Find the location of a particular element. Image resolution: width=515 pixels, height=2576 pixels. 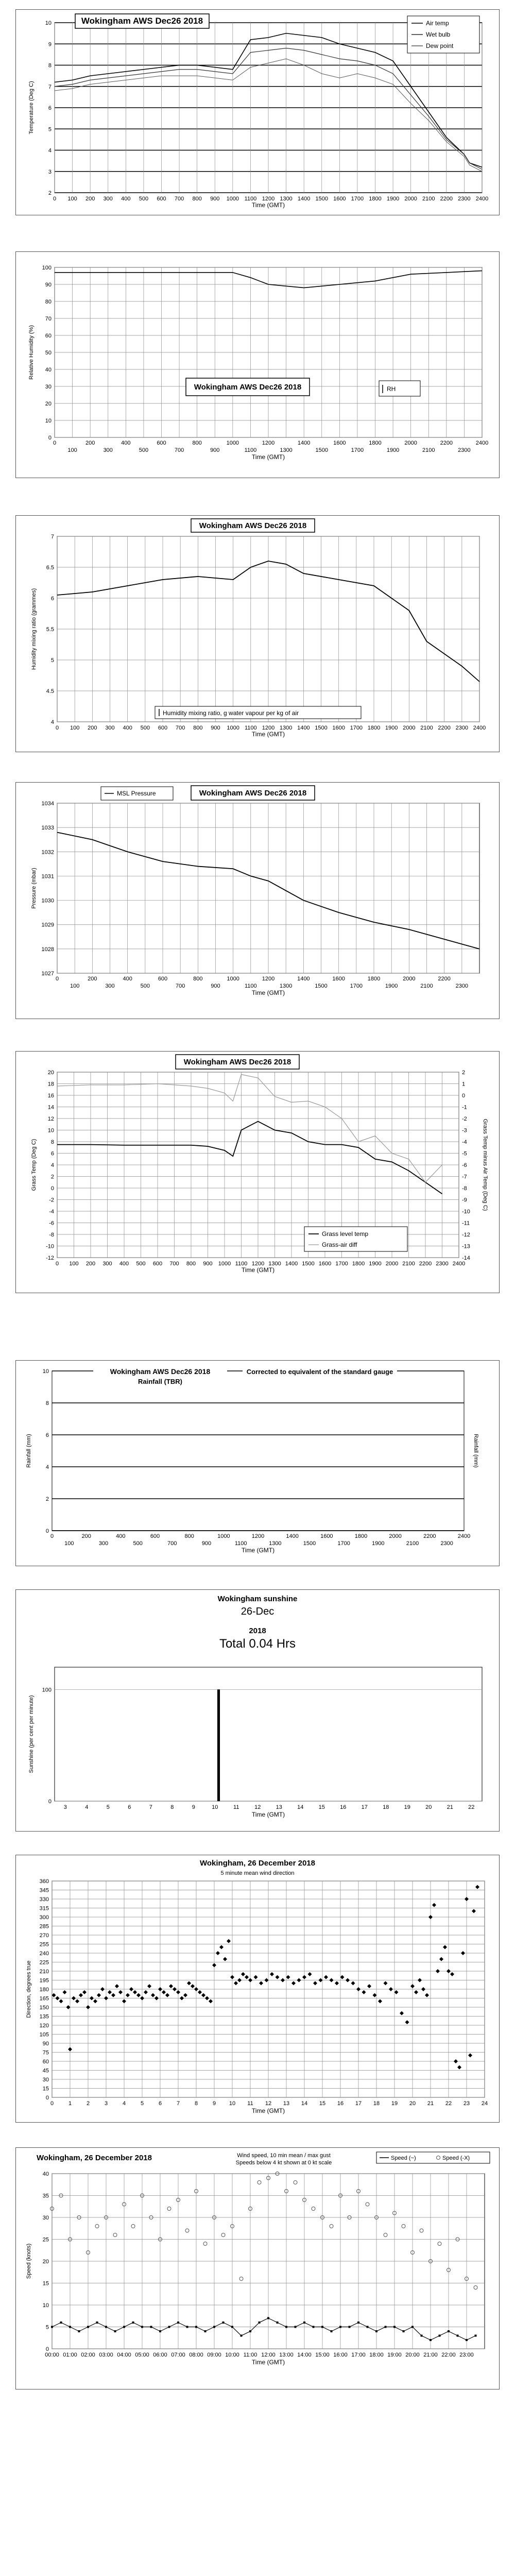

x-tick-label: 7 is located at coordinates (150, 1807).